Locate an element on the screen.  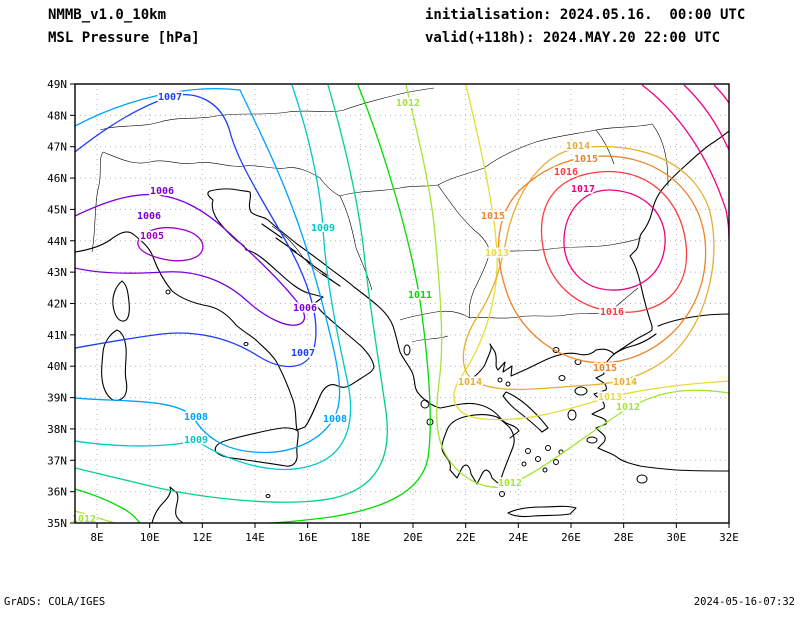
contour-label-1013: 1013 is located at coordinates (610, 397).